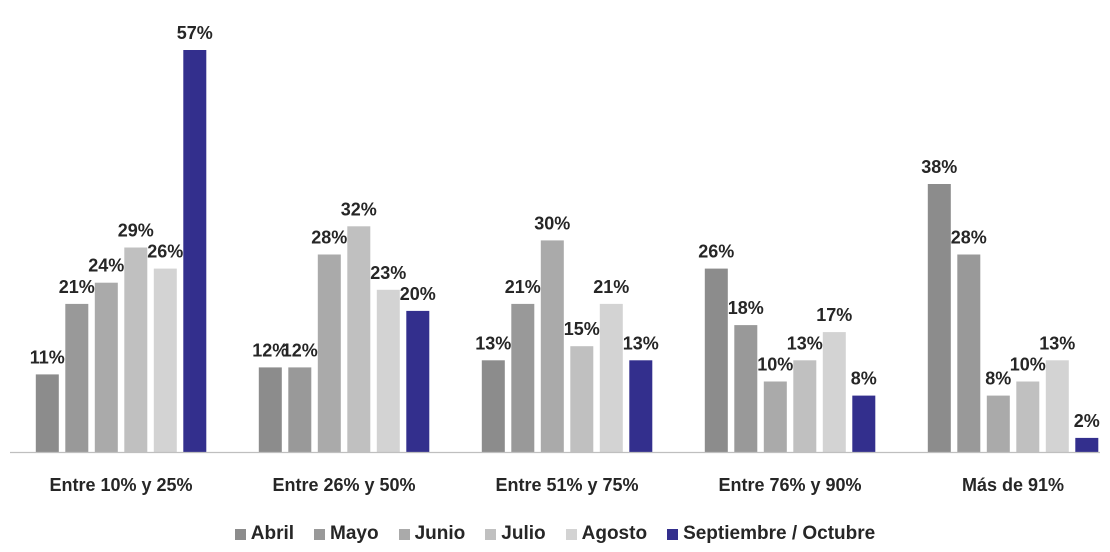 This screenshot has height=552, width=1110. Describe the element at coordinates (582, 329) in the screenshot. I see `data-label-3-4: 15%` at that location.